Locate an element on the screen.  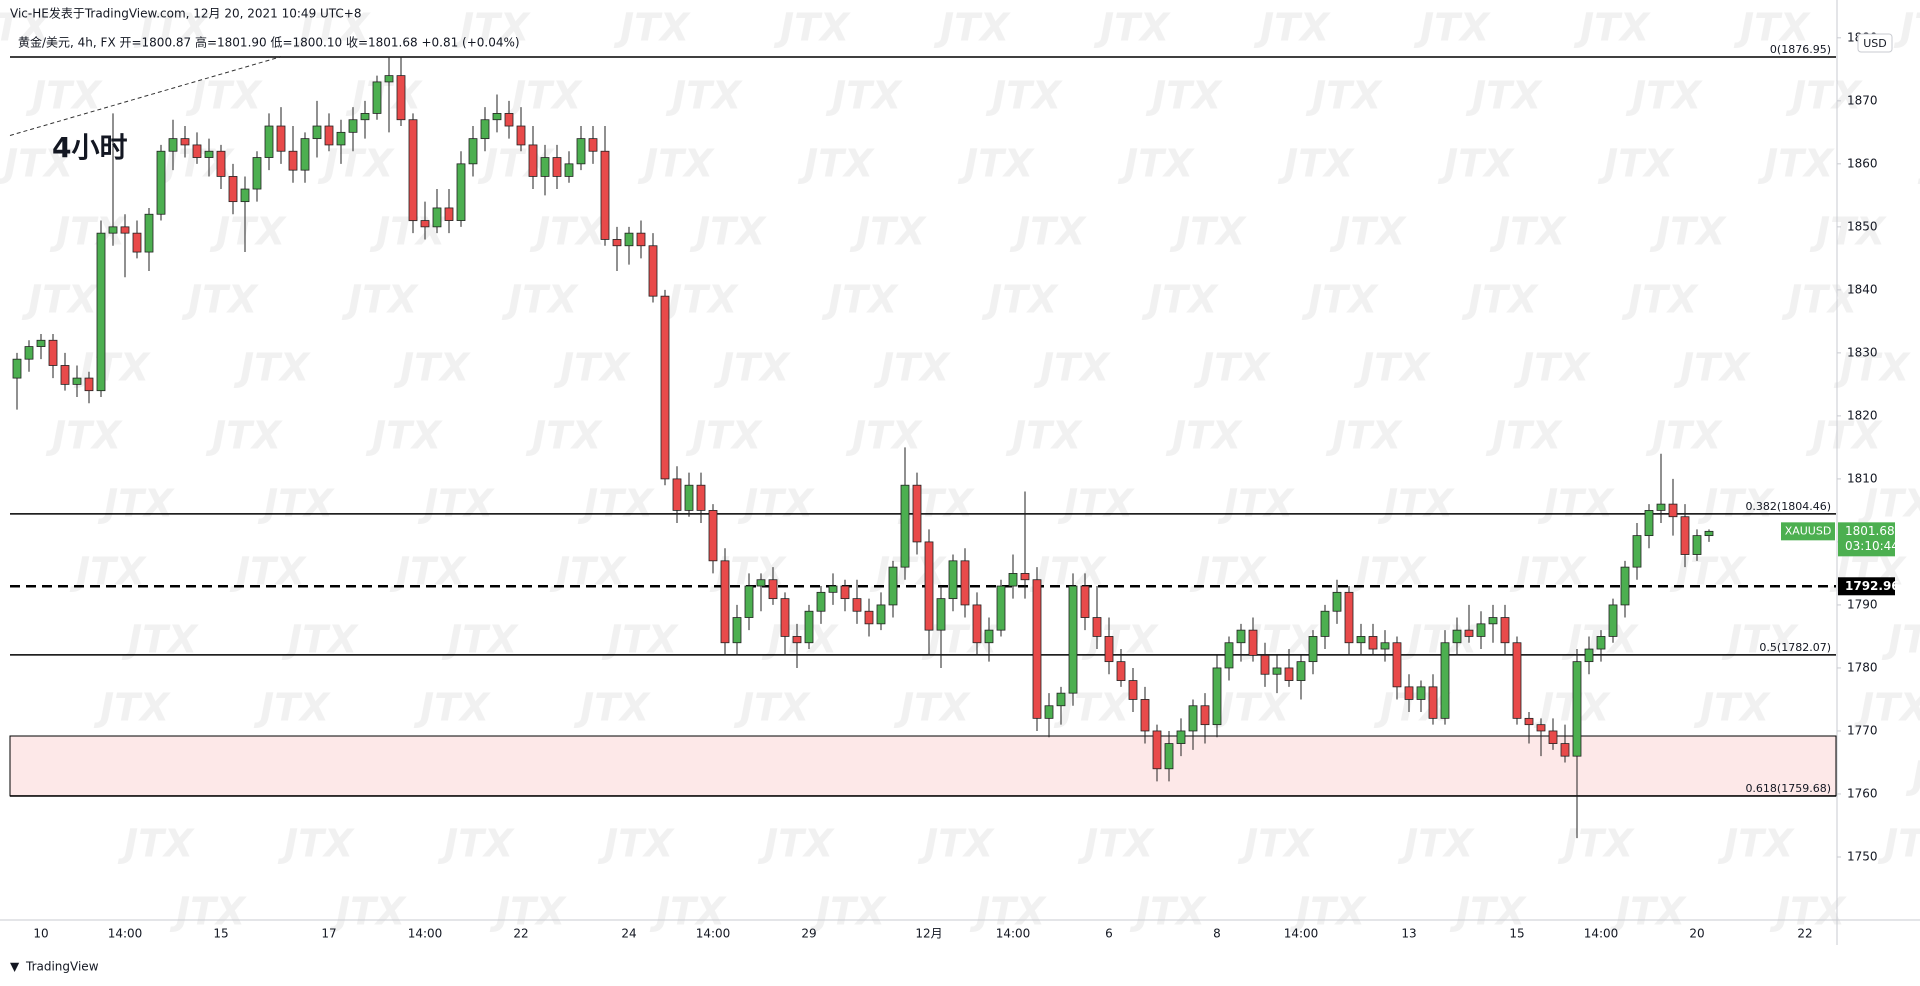
y-tick-label: 1750 is located at coordinates (1862, 856).